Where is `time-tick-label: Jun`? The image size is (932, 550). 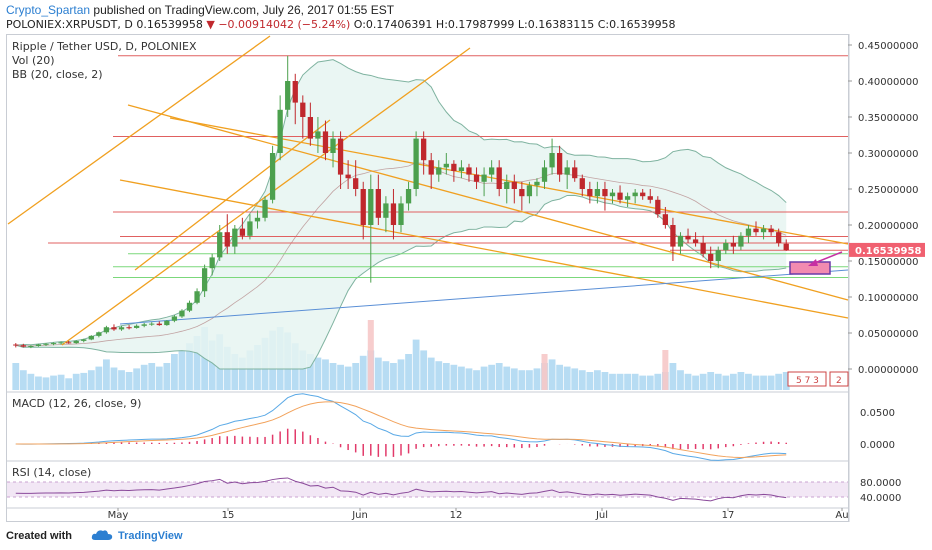
time-tick-label: Jun is located at coordinates (359, 515).